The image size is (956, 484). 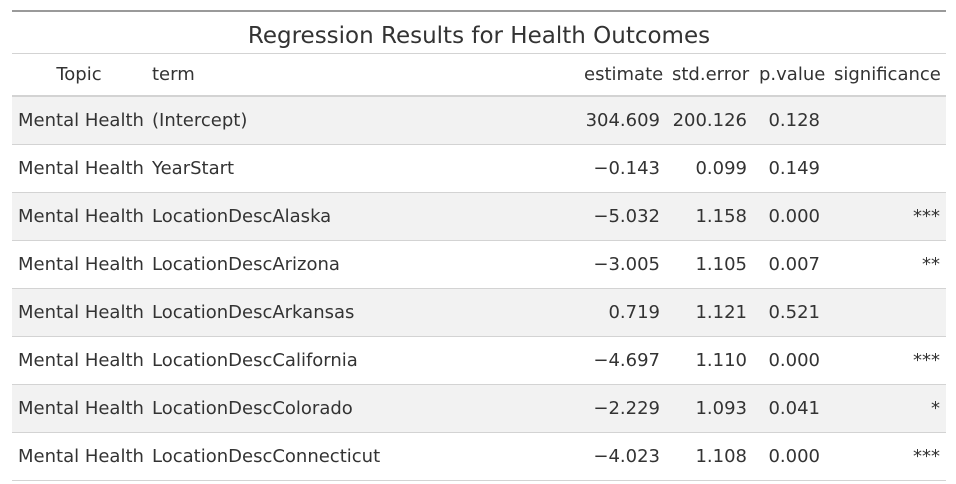 What do you see at coordinates (479, 32) in the screenshot?
I see `table-title: Regression Results for Health Outcomes` at bounding box center [479, 32].